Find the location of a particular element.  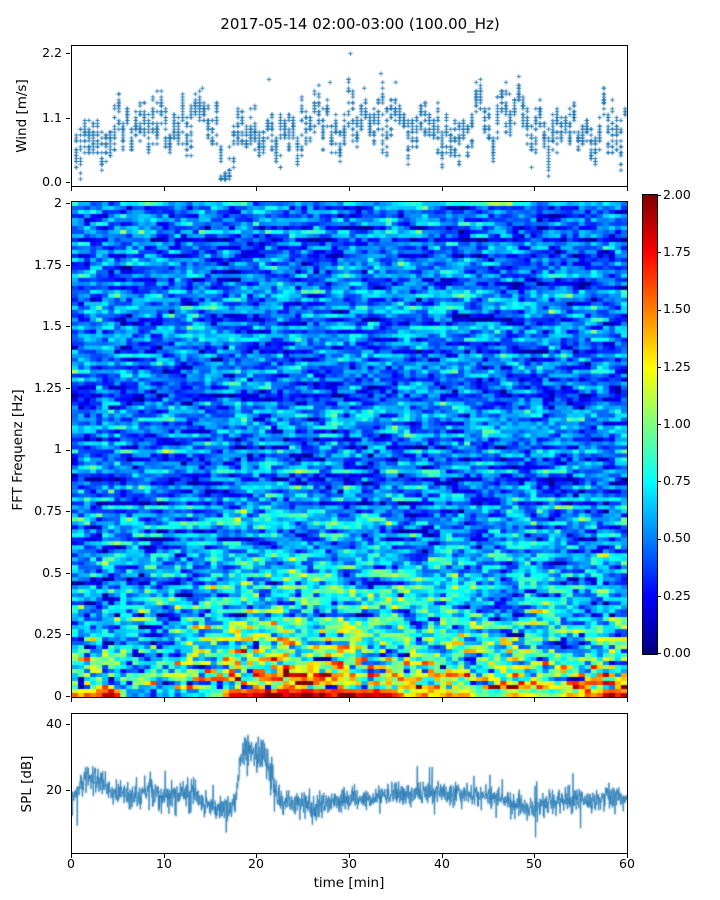

wind-scatter-canvas is located at coordinates (349, 116).